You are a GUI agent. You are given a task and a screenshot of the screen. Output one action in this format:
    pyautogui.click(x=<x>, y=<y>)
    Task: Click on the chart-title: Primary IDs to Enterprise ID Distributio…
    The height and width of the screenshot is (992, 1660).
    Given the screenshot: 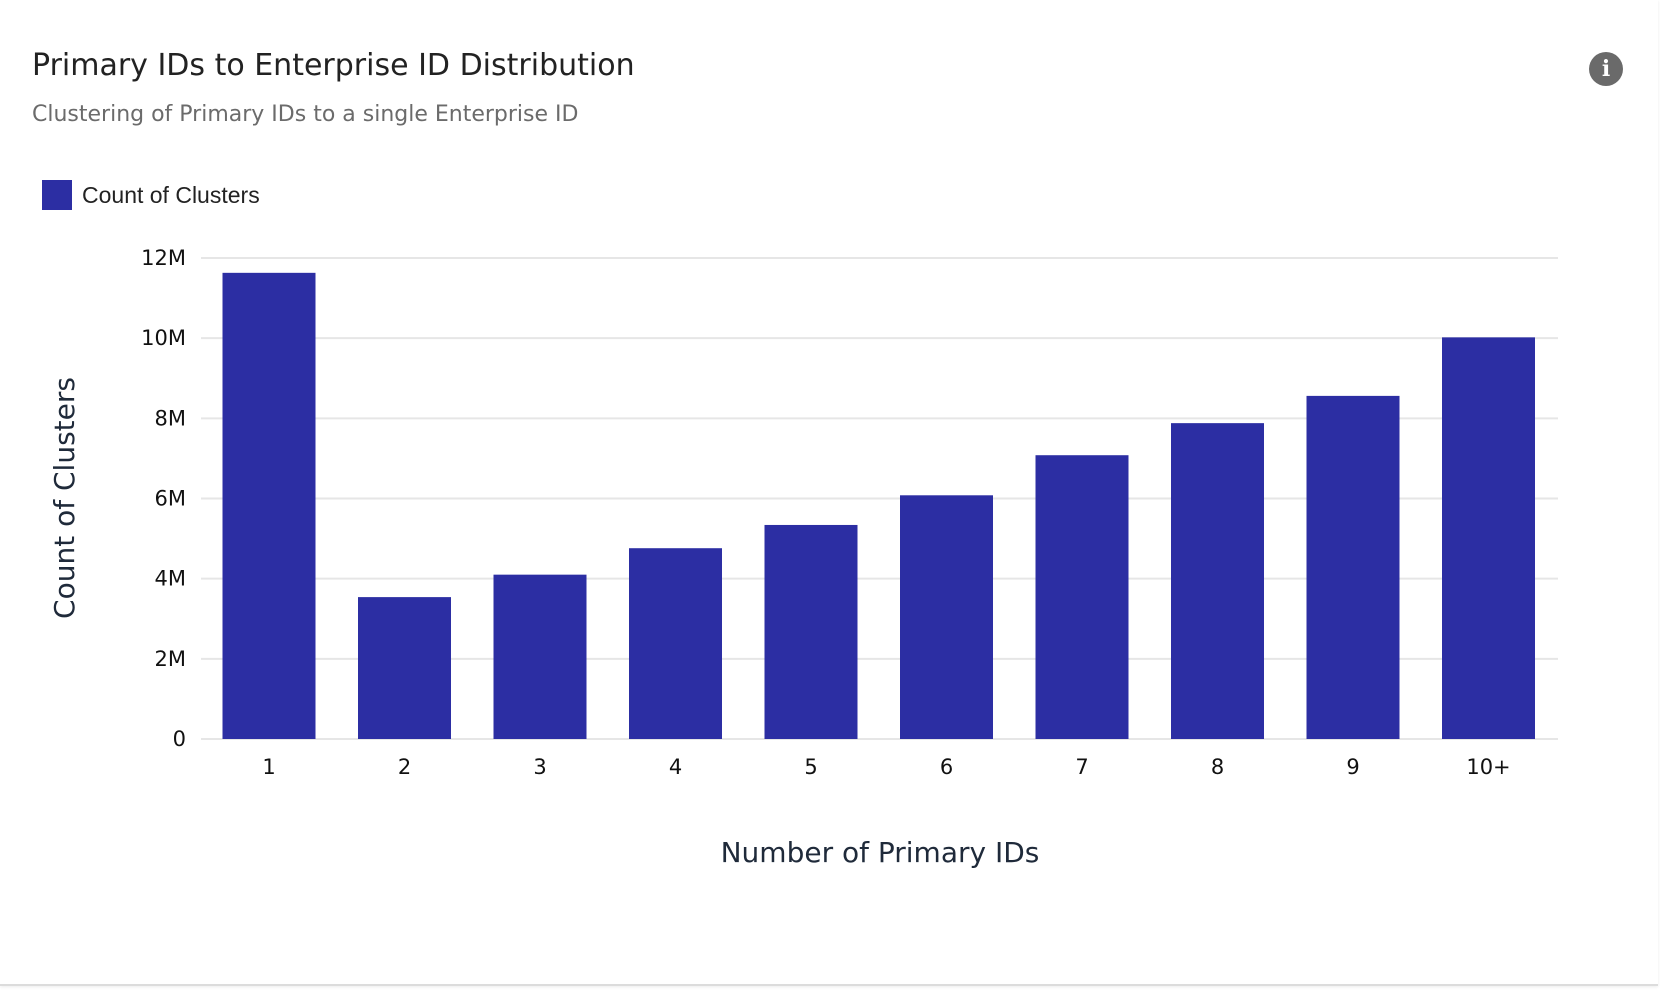 What is the action you would take?
    pyautogui.click(x=333, y=65)
    